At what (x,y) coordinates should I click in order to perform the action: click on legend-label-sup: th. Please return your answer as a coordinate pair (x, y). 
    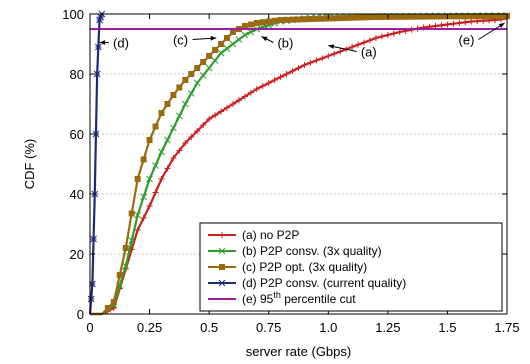
    Looking at the image, I should click on (277, 295).